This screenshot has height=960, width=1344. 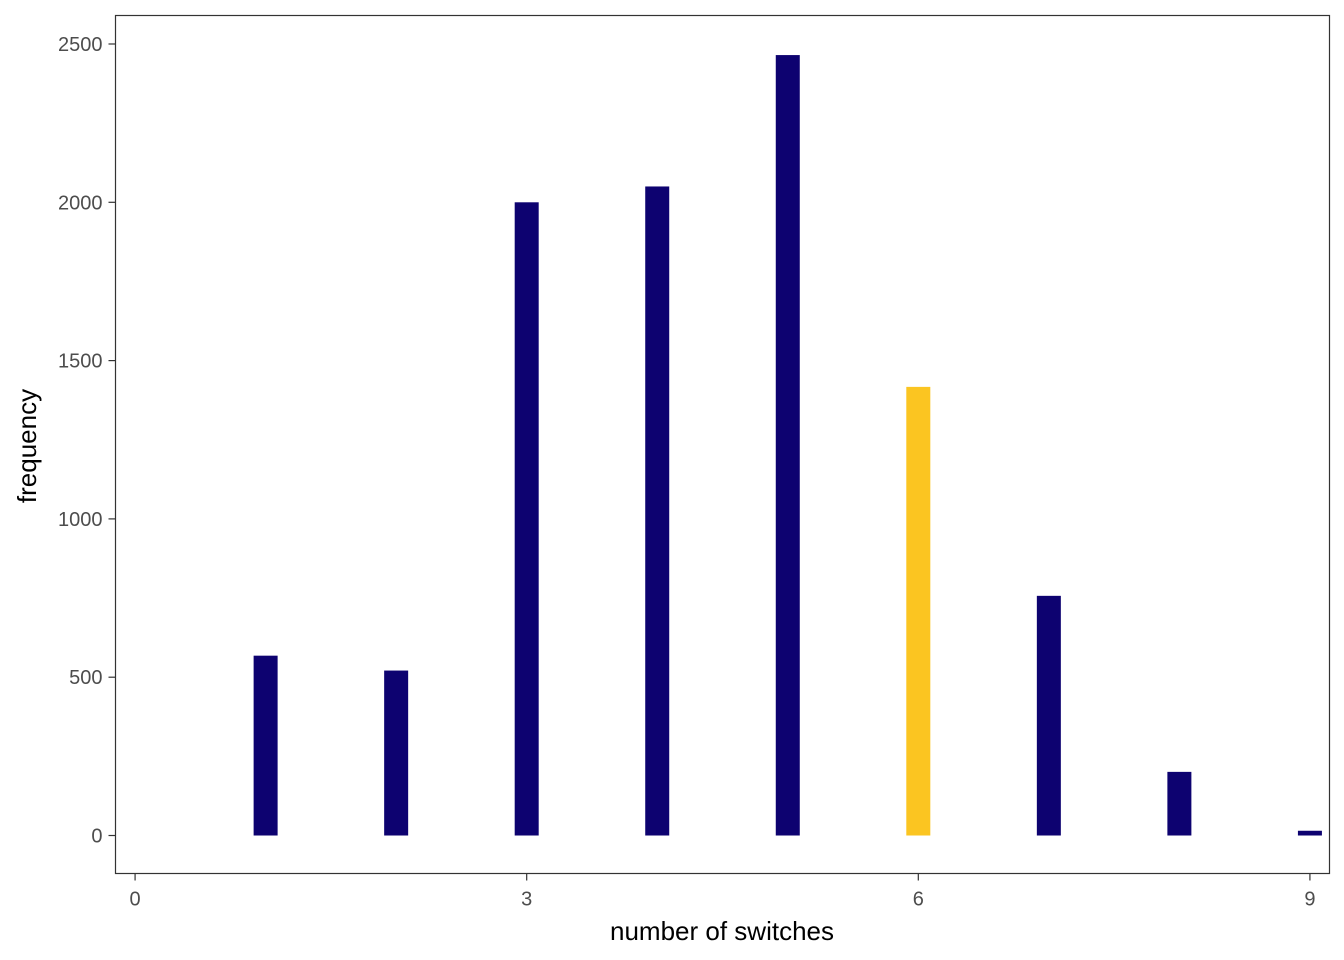 I want to click on y-tick-label-1000: 1000, so click(x=80, y=520).